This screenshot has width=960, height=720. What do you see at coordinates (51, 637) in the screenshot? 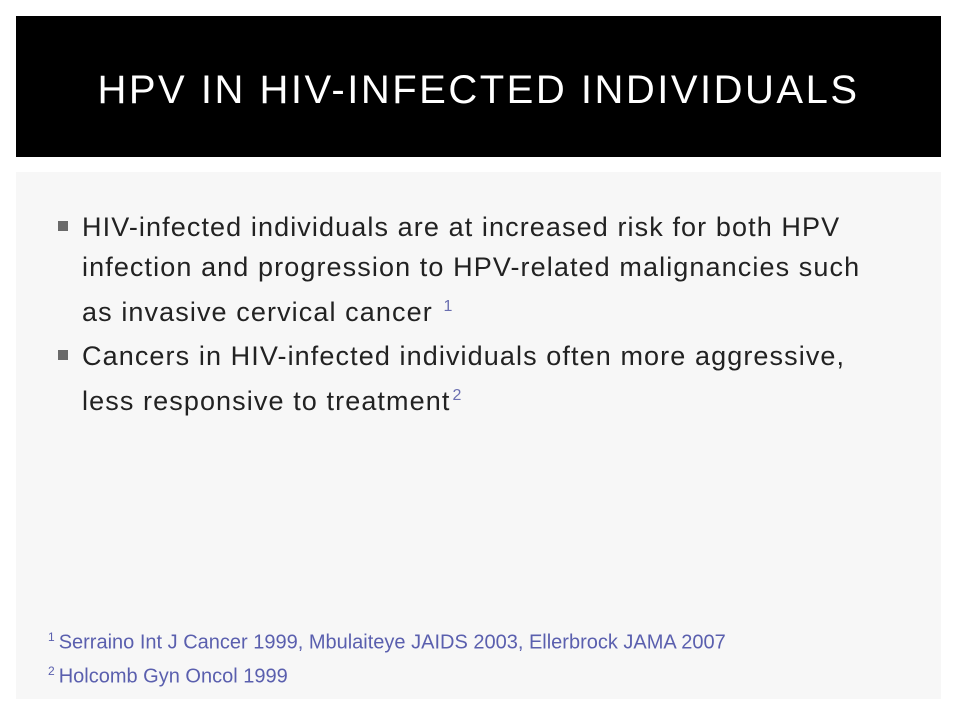
I see `footnote-number: 1` at bounding box center [51, 637].